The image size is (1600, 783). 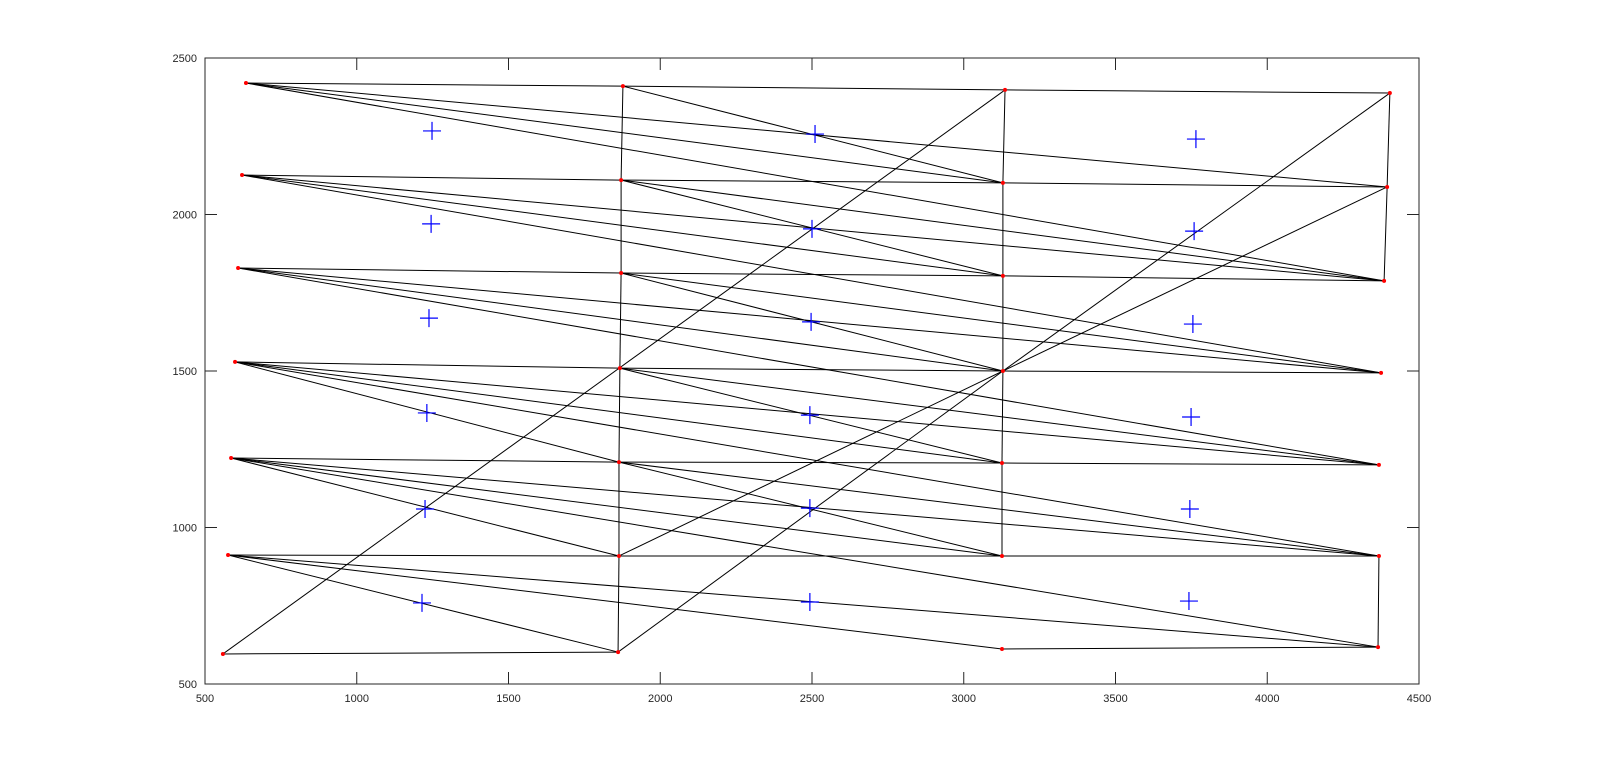 I want to click on x-tick-label: 2000, so click(x=660, y=699).